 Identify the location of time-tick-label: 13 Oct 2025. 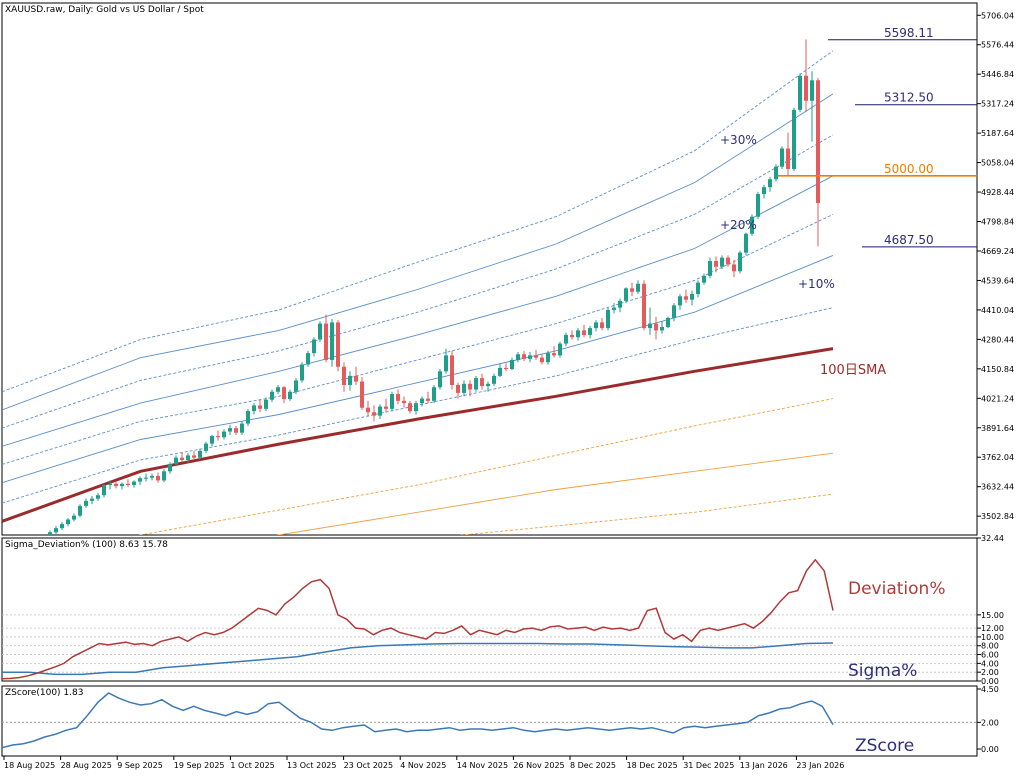
(311, 765).